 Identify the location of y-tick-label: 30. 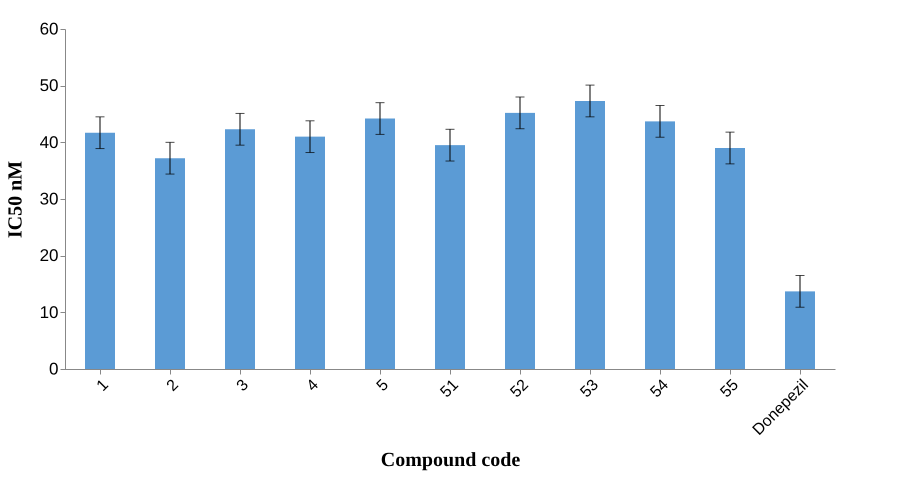
(49, 199).